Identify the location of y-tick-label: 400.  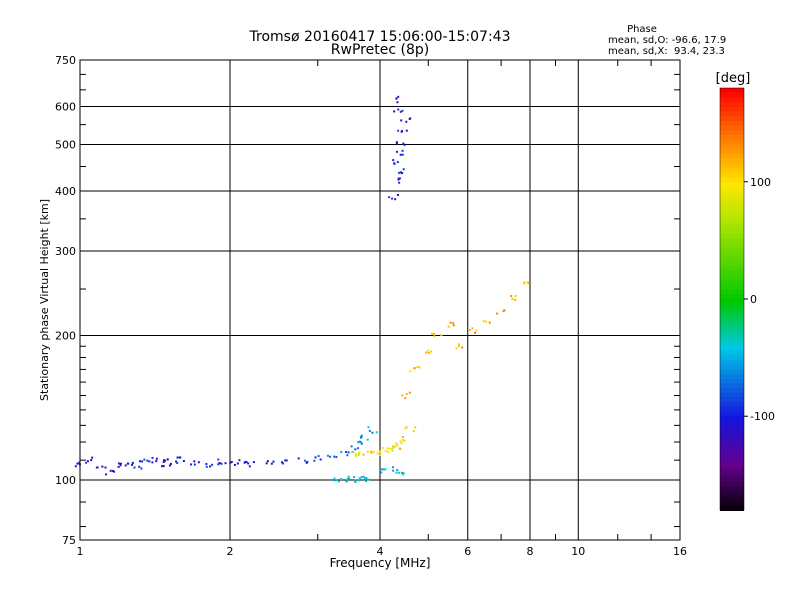
(65, 191).